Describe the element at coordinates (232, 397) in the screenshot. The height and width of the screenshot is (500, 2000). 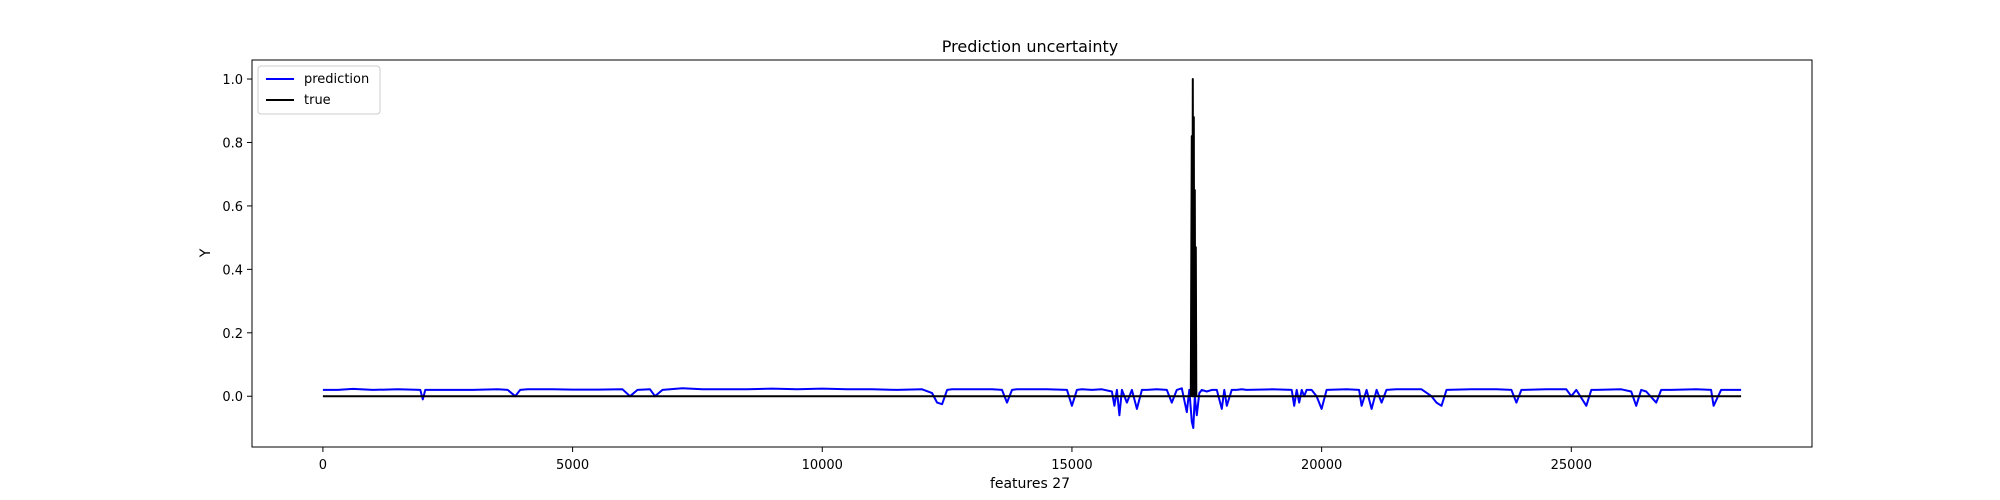
I see `y-tick-label: 0.0` at that location.